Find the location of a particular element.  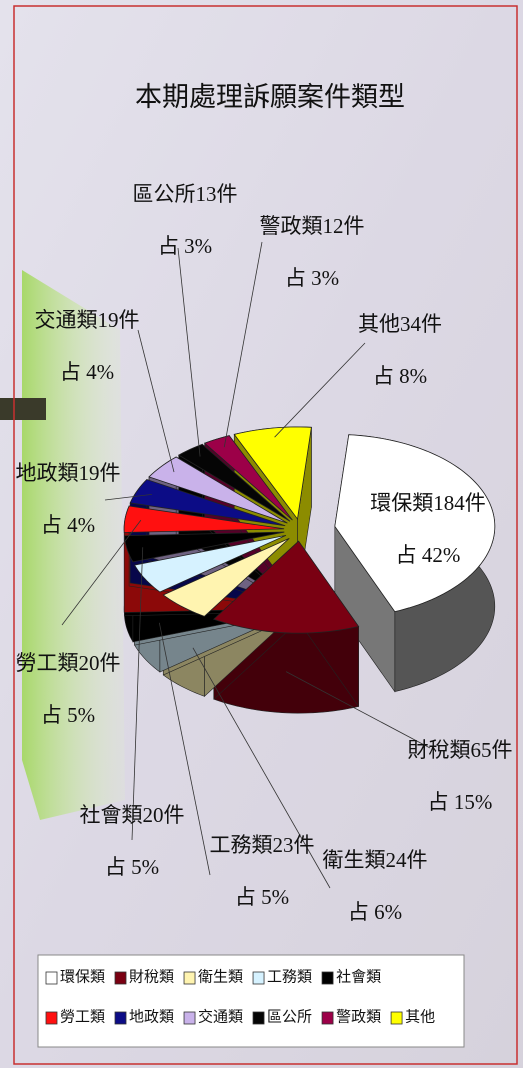

legend-label: 其他 is located at coordinates (420, 1016).